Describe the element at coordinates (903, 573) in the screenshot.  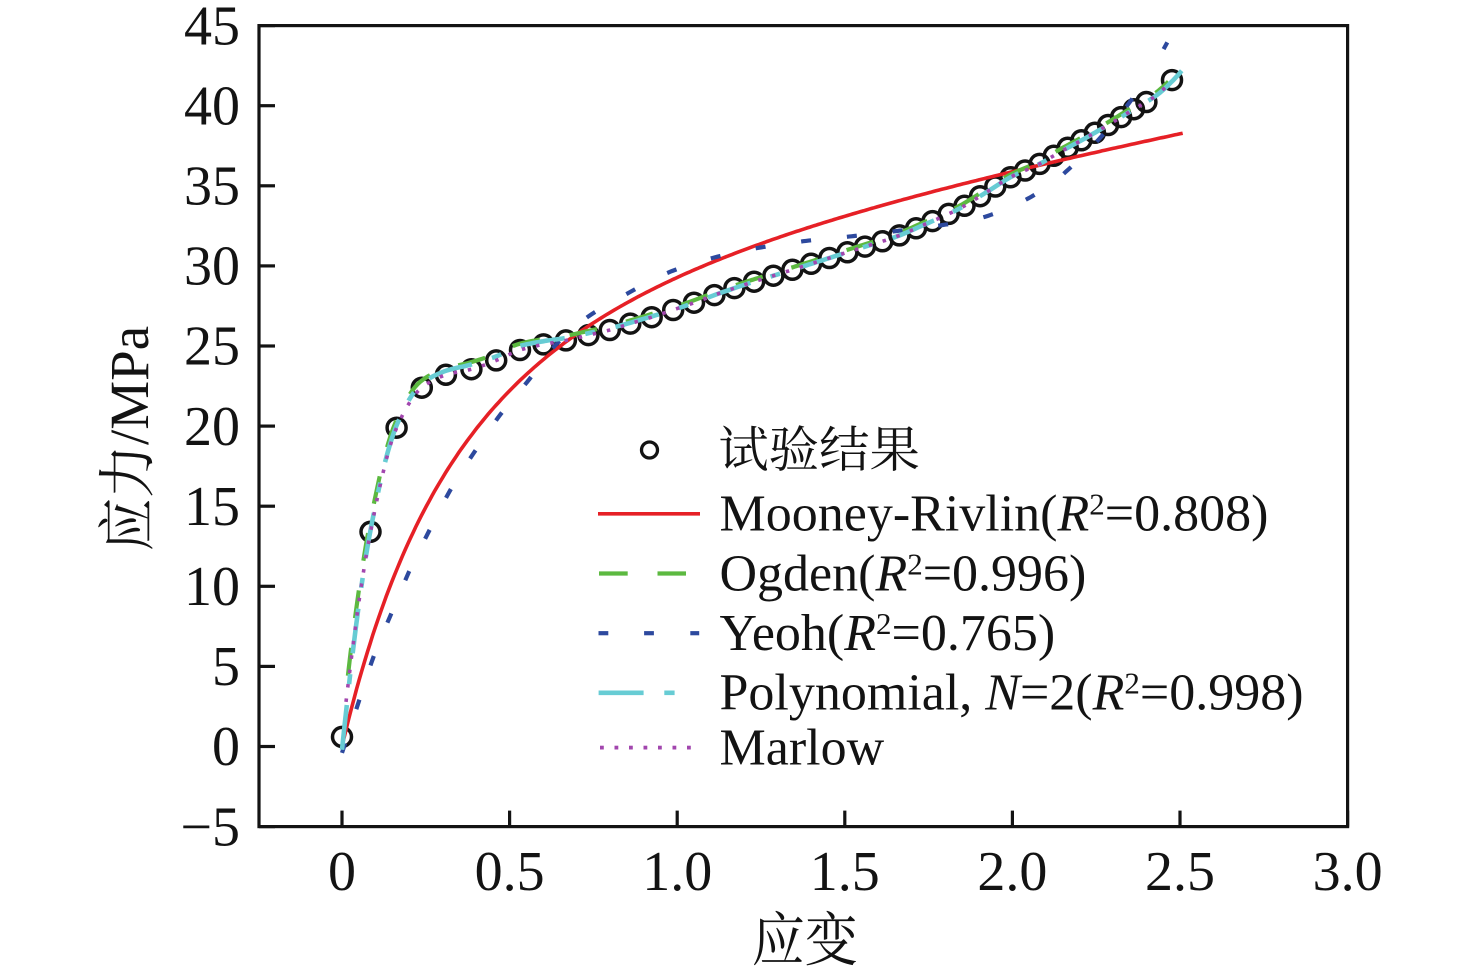
I see `svg-text: Ogden(R2=0.996)` at that location.